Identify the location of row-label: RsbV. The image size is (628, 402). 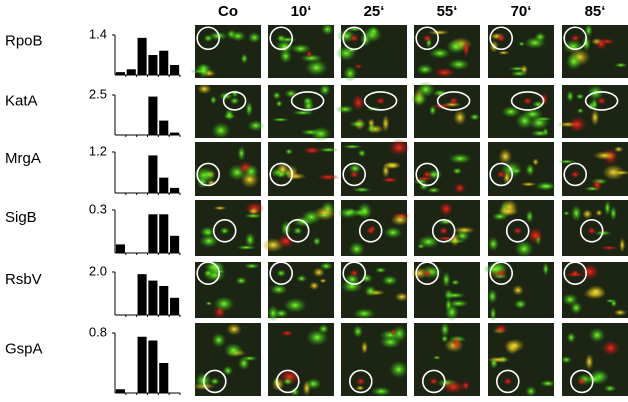
(23, 279).